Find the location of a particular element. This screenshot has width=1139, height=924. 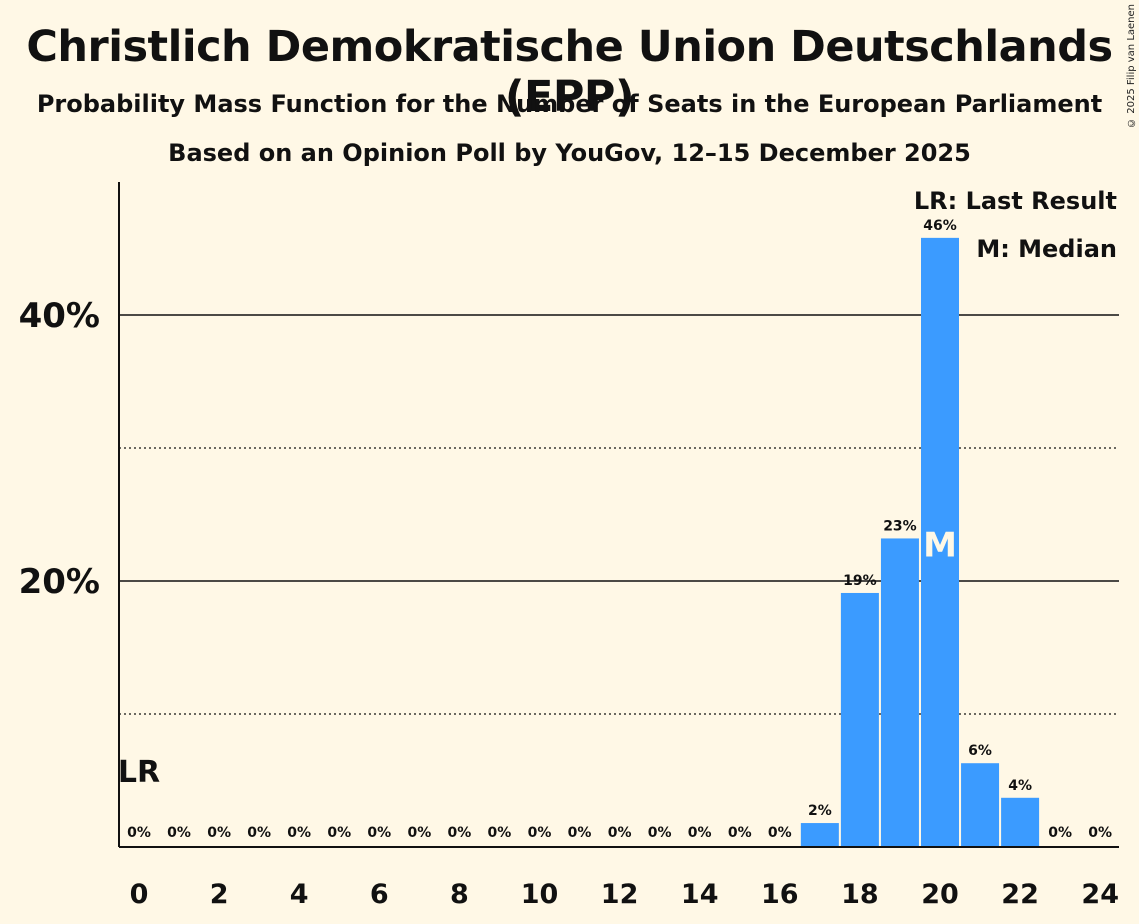

data-label-seat-19: 23% is located at coordinates (900, 526).